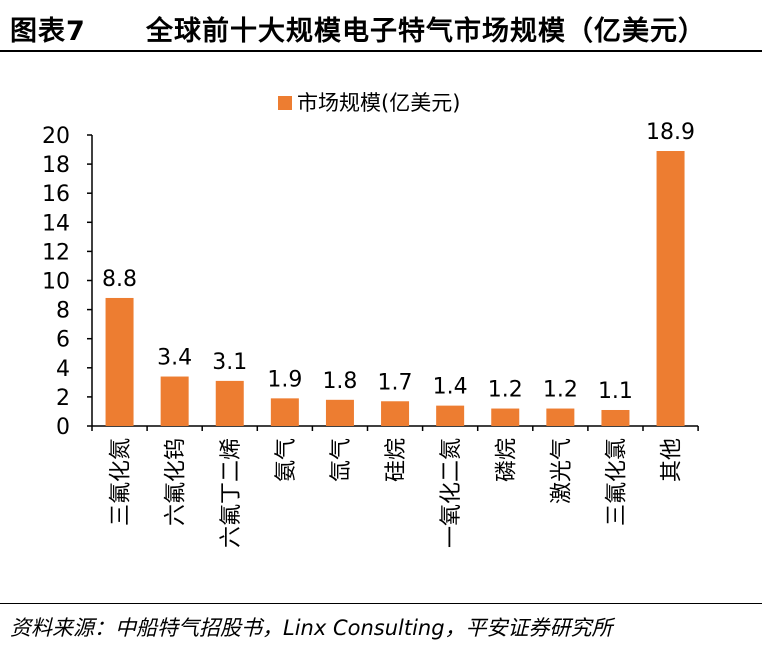  I want to click on header-divider, so click(381, 51).